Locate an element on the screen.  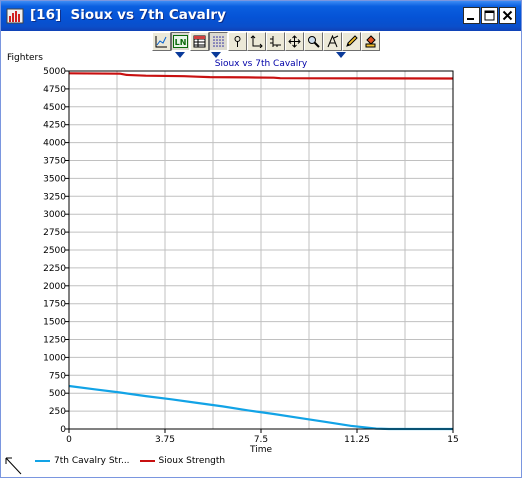
y-tick-label: 1000 is located at coordinates (54, 358).